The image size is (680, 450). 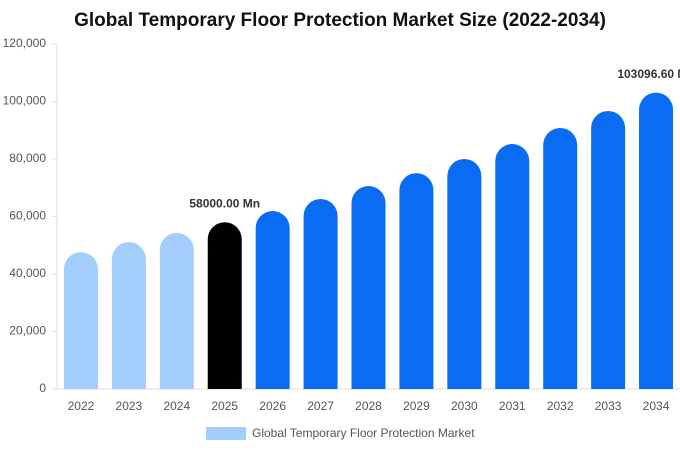 I want to click on x-tick-label: 2030, so click(x=464, y=406).